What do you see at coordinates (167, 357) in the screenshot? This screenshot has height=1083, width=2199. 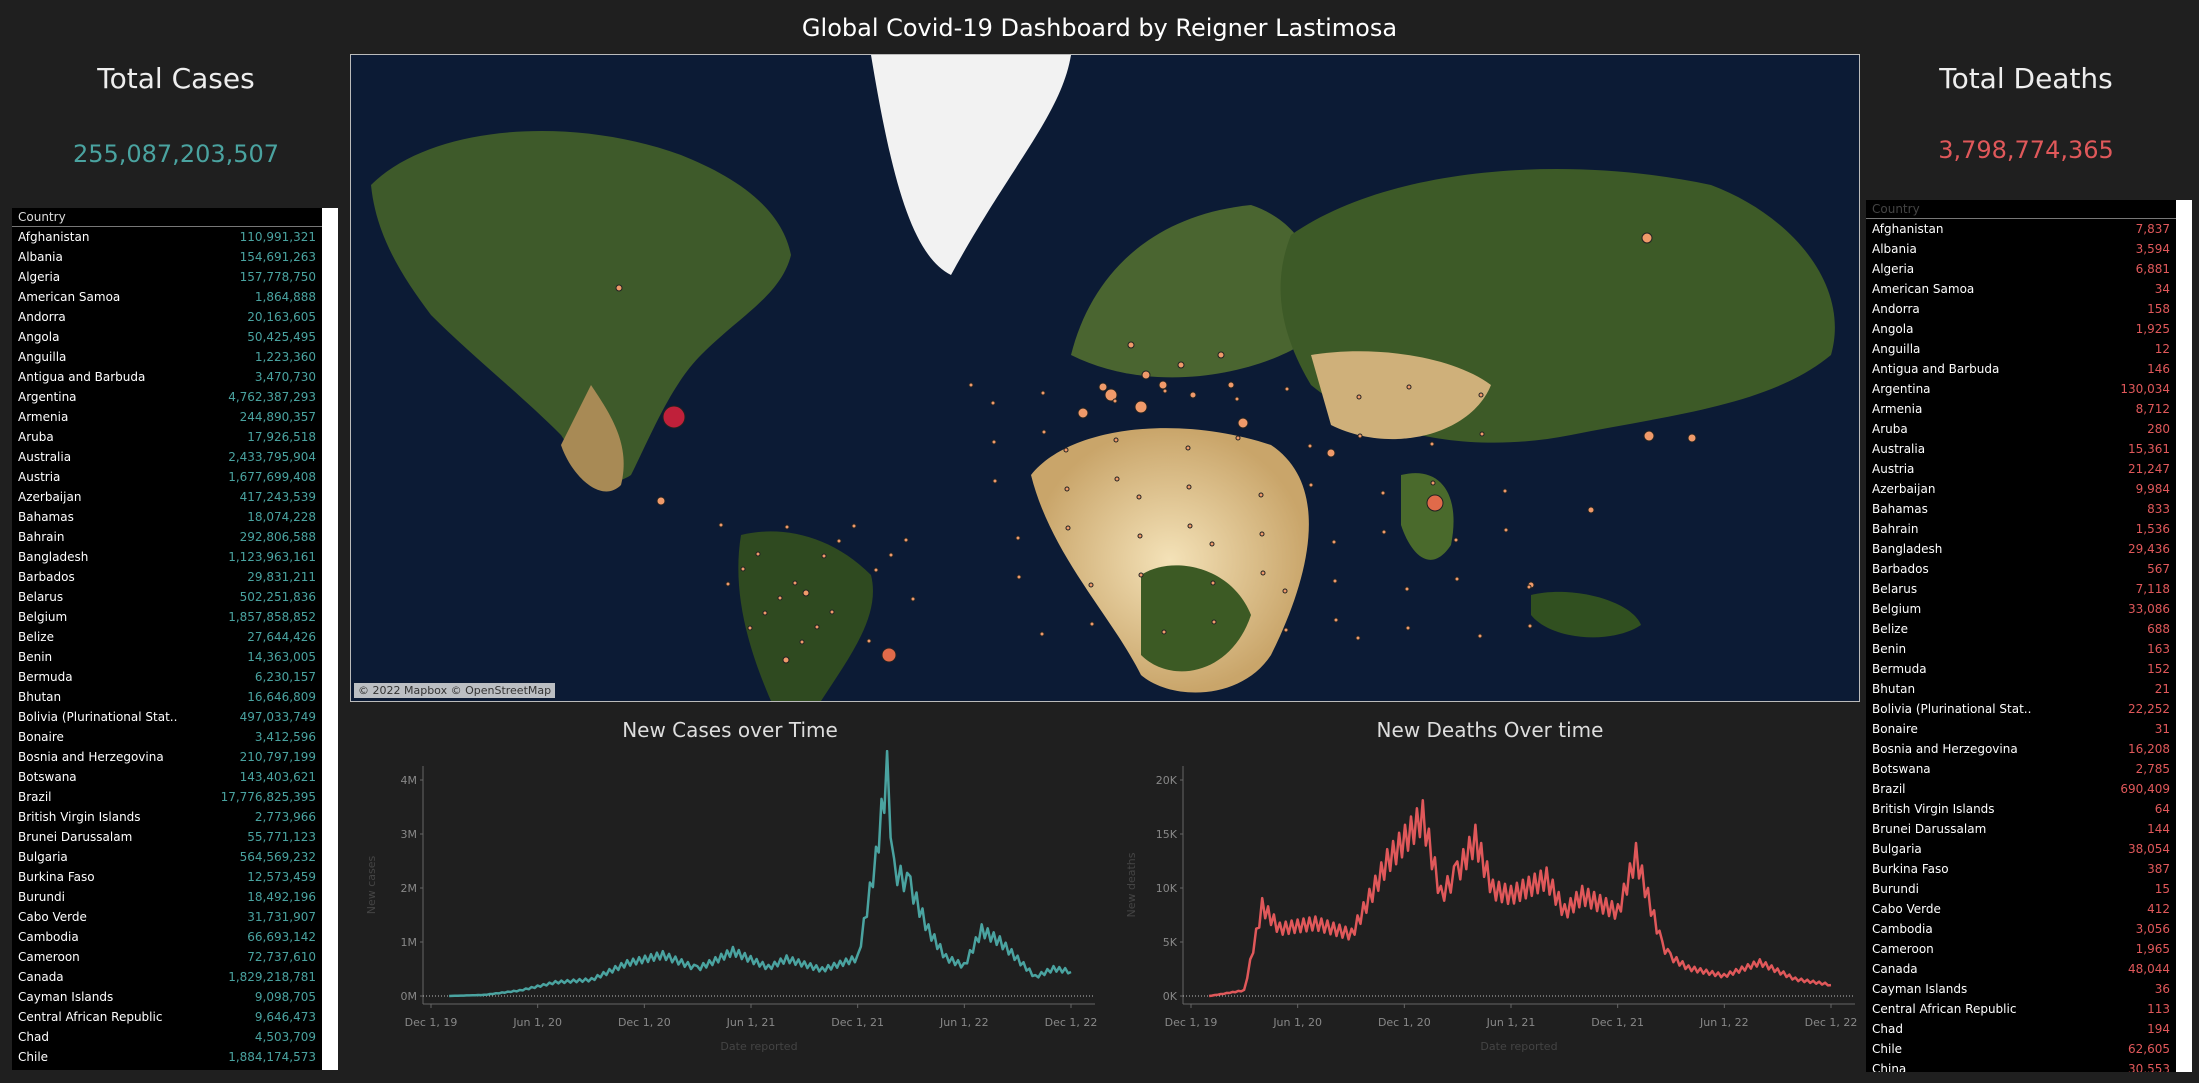 I see `table-row: Anguilla 1,223,360` at bounding box center [167, 357].